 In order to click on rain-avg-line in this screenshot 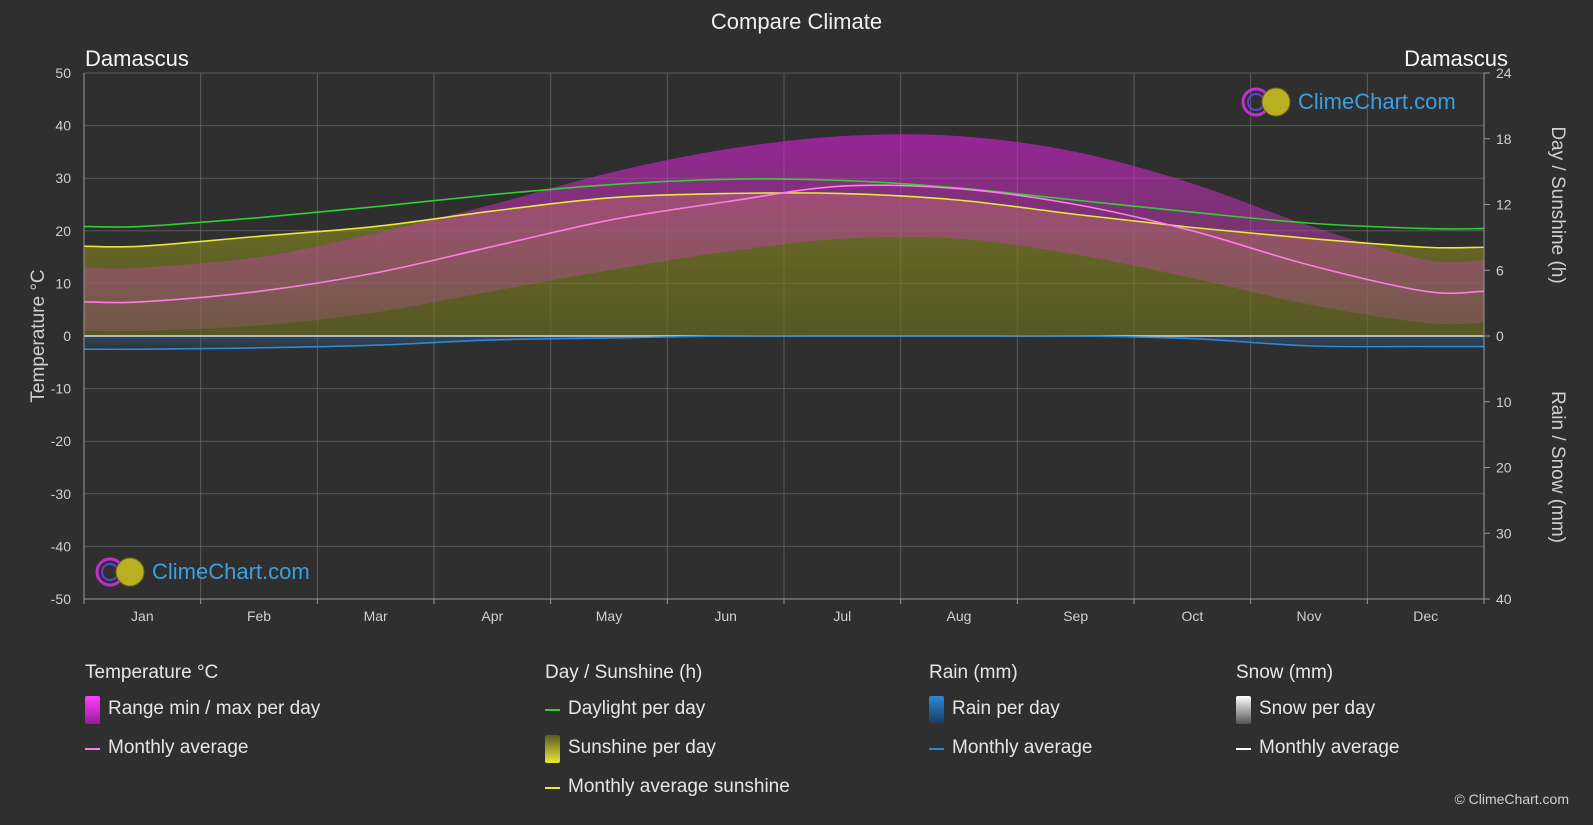, I will do `click(784, 343)`.